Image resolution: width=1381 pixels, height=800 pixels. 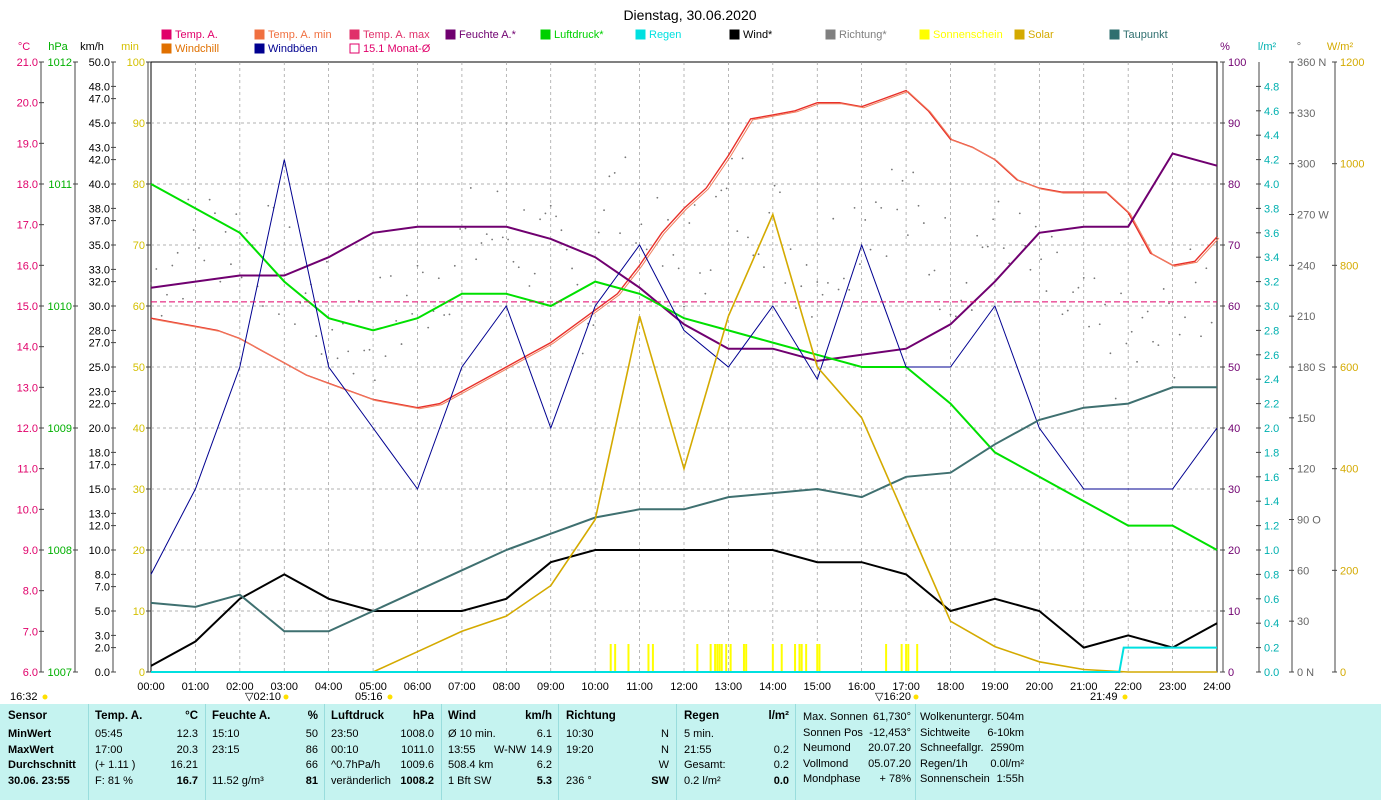 I want to click on axis-tick-label: 48.0, so click(x=99, y=87).